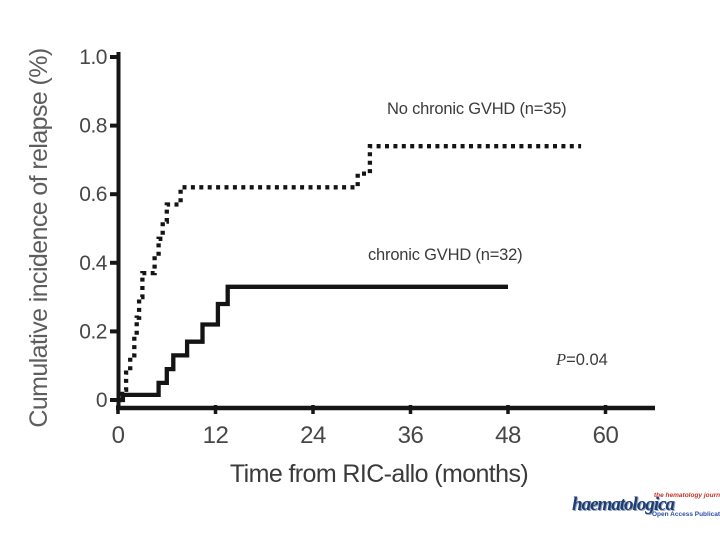 This screenshot has height=540, width=720. Describe the element at coordinates (216, 435) in the screenshot. I see `x-tick-label: 12` at that location.